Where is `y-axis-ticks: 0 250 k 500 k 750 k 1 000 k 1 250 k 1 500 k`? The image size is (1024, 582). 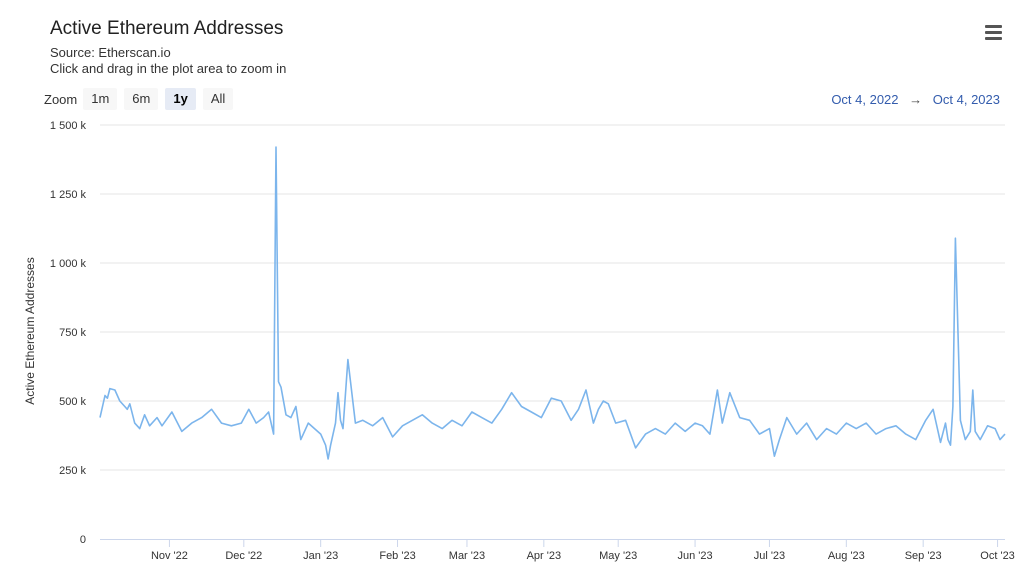 y-axis-ticks: 0 250 k 500 k 750 k 1 000 k 1 250 k 1 500 k is located at coordinates (68, 333).